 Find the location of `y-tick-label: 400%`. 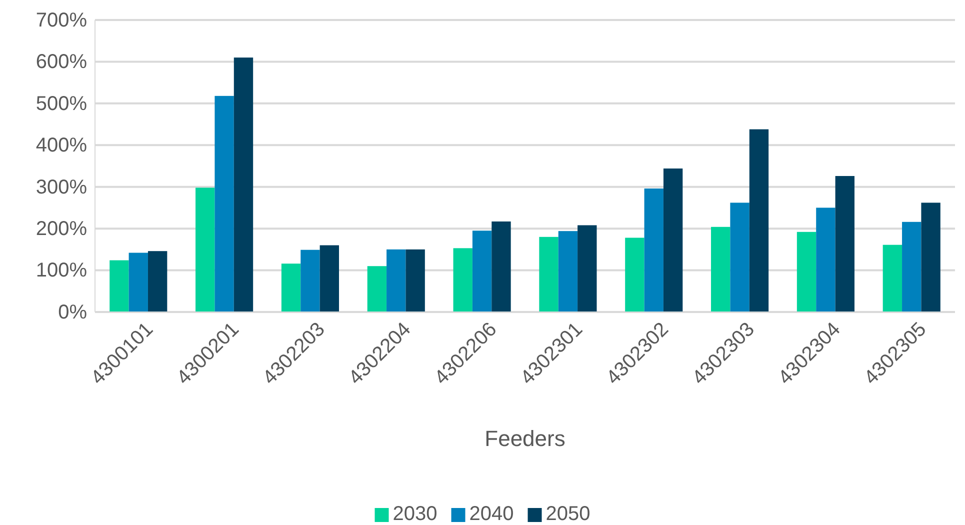

y-tick-label: 400% is located at coordinates (62, 145).